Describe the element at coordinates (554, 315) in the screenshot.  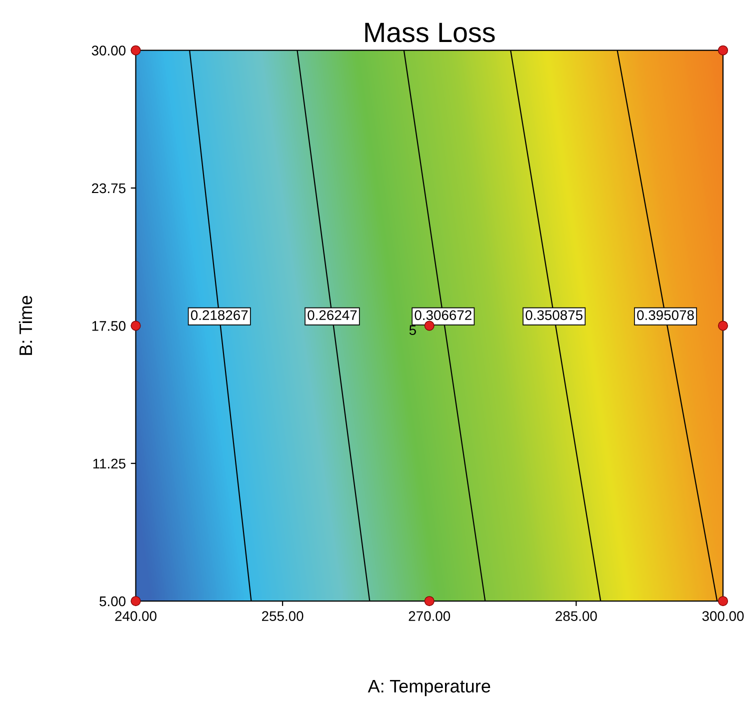
I see `series-label: 0.350875` at that location.